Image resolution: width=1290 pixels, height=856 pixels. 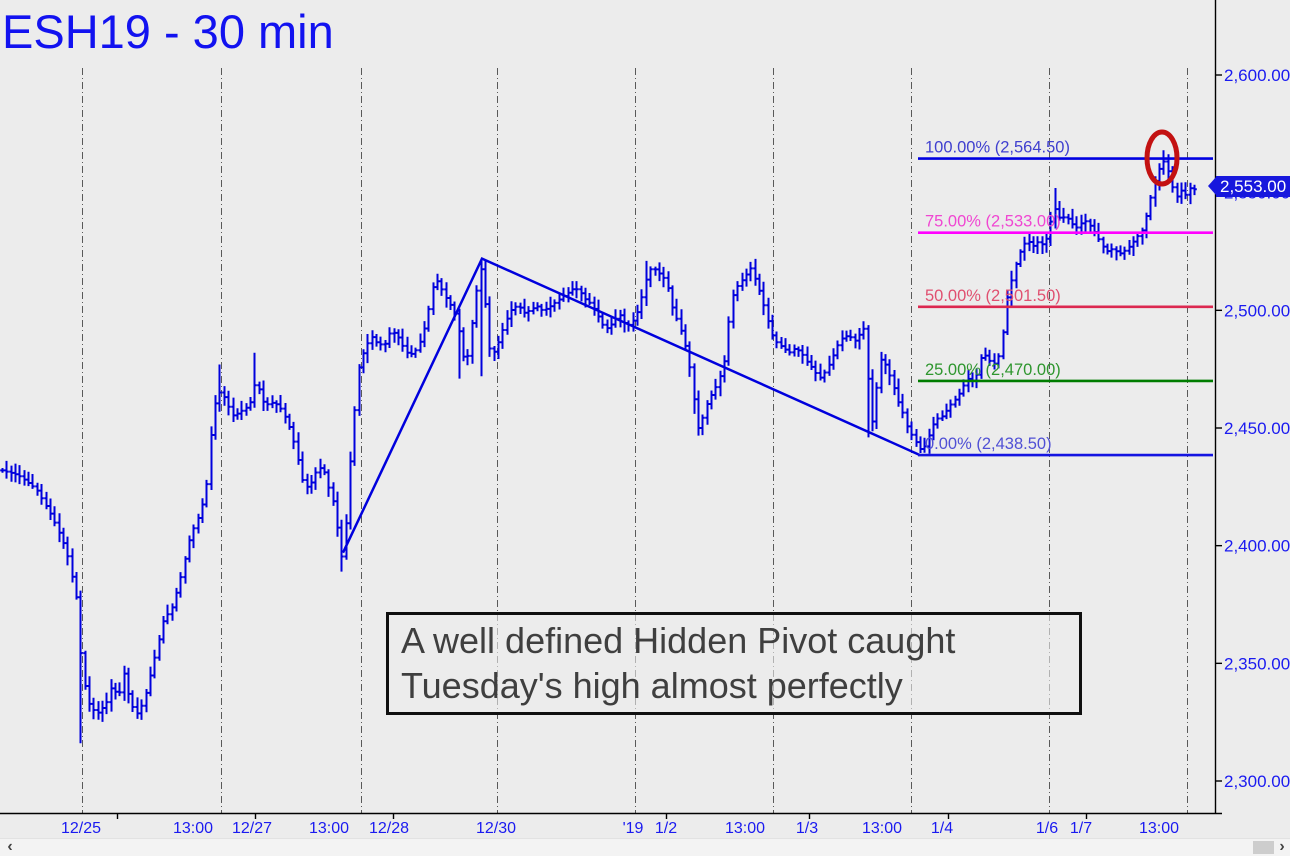 I want to click on y-tick-label: 2,450.00, so click(x=1257, y=428).